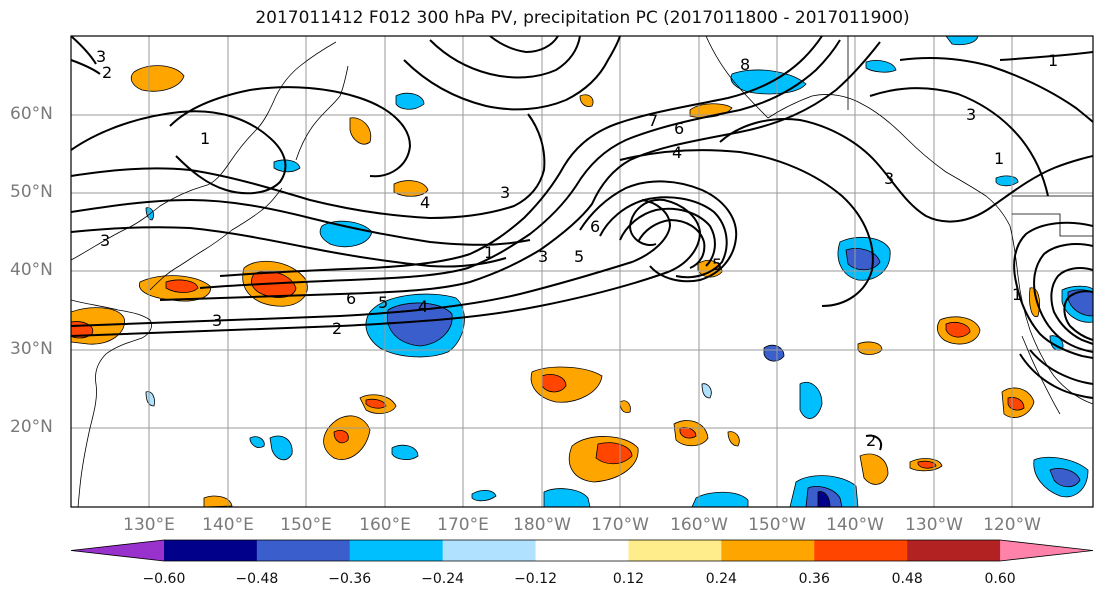  What do you see at coordinates (542, 525) in the screenshot?
I see `lon-label: 180°W` at bounding box center [542, 525].